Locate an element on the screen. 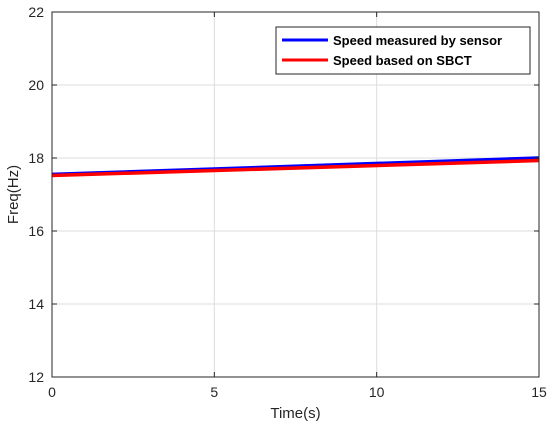  x-axis-label: Time(s) is located at coordinates (295, 413).